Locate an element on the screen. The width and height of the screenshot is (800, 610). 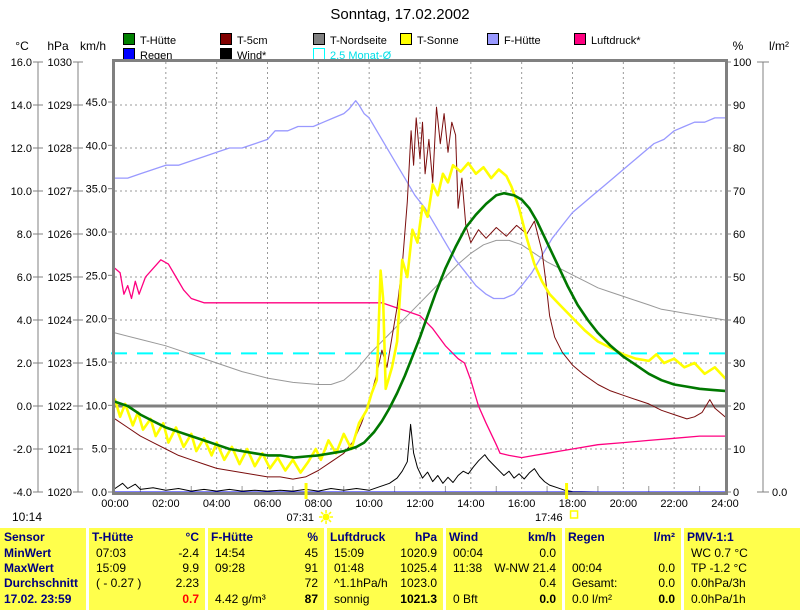
celsius-tick-label: 12.0 is located at coordinates (21, 149).